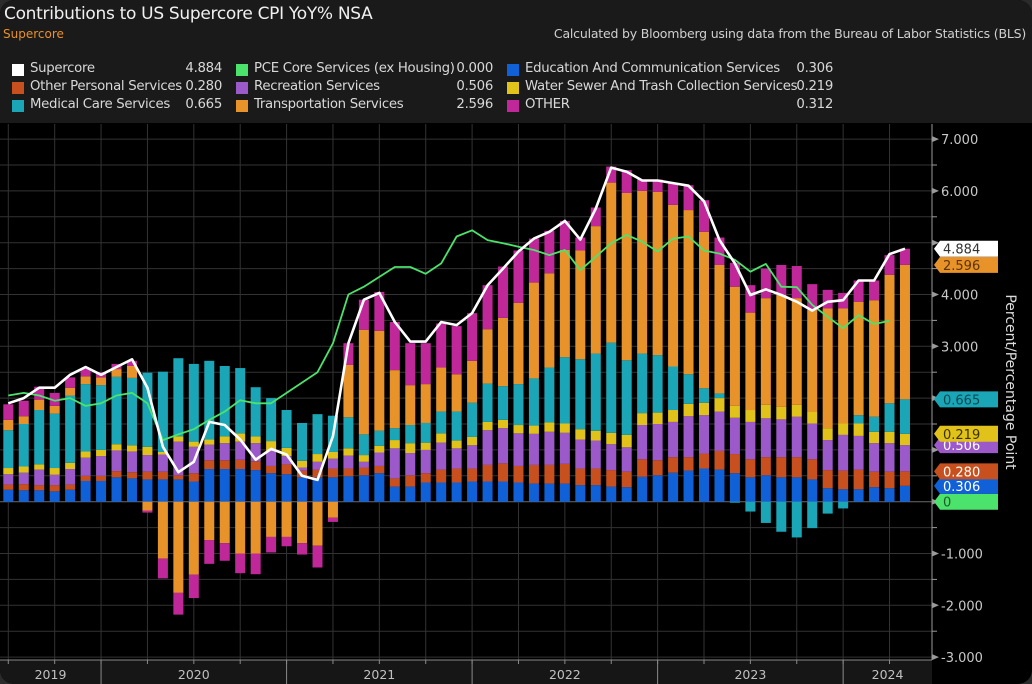 The width and height of the screenshot is (1032, 684). Describe the element at coordinates (242, 70) in the screenshot. I see `legend-swatch` at that location.